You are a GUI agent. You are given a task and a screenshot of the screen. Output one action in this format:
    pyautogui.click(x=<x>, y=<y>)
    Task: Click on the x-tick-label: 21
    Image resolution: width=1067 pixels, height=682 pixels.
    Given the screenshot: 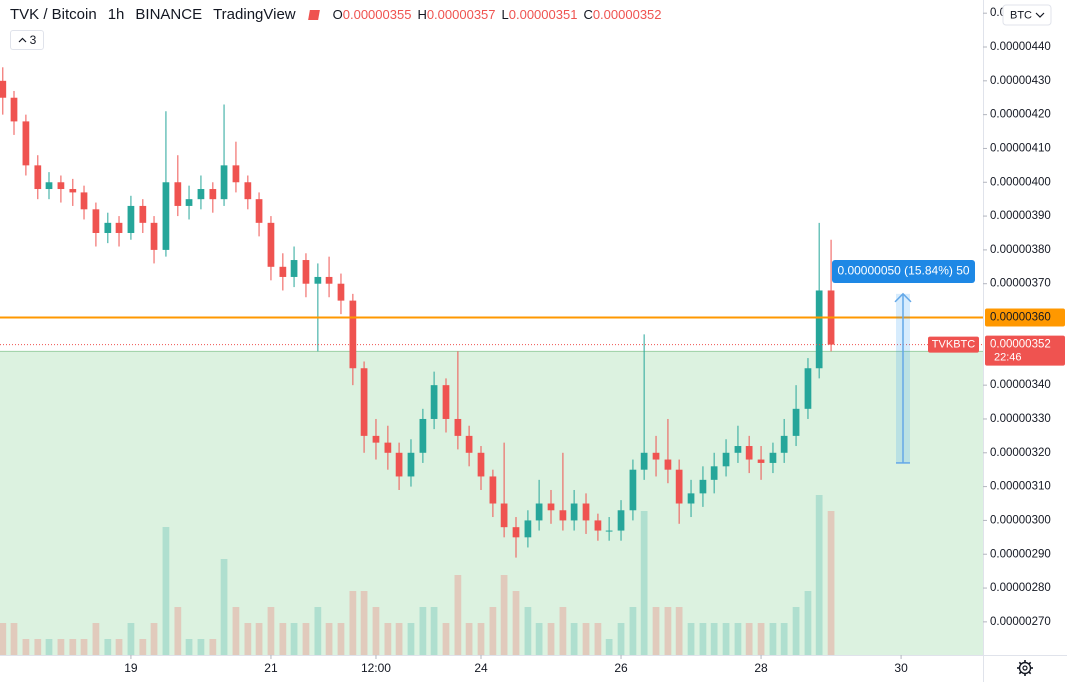 What is the action you would take?
    pyautogui.click(x=271, y=668)
    